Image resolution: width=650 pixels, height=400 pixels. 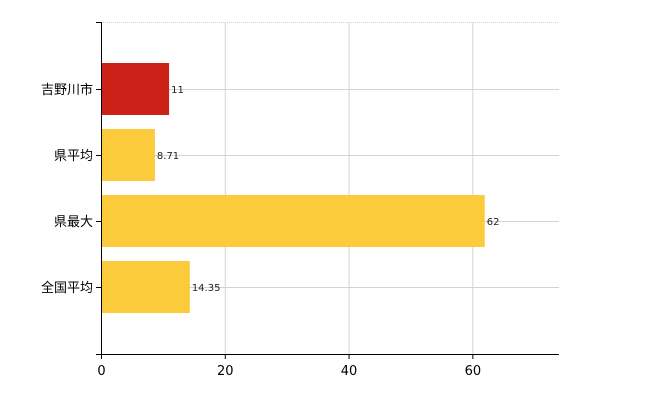 What do you see at coordinates (493, 222) in the screenshot?
I see `data-label: 62` at bounding box center [493, 222].